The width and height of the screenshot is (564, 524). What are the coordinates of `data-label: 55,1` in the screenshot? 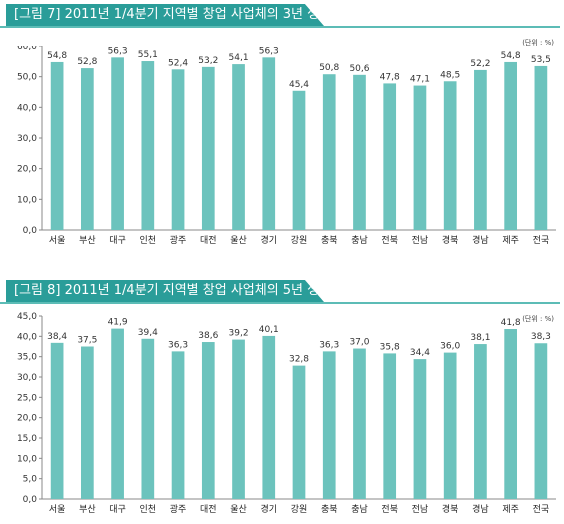 It's located at (148, 55).